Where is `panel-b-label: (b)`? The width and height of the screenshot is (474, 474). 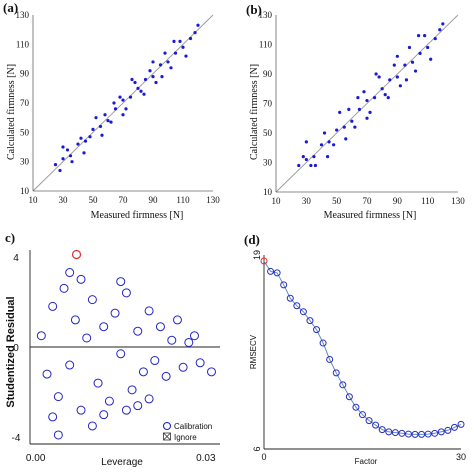
panel-b-label: (b) is located at coordinates (254, 9).